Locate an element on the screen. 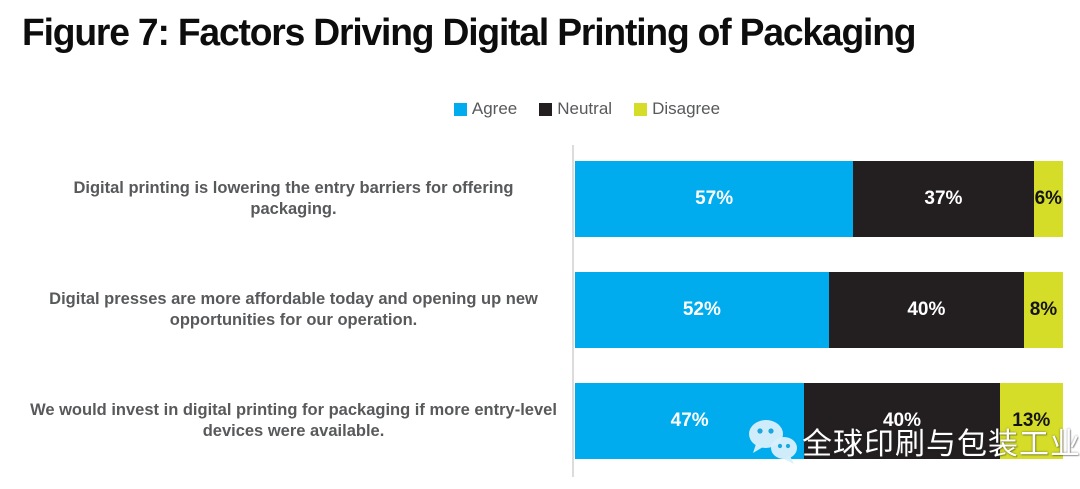 The width and height of the screenshot is (1080, 489). bar-segment-agree: 52% is located at coordinates (702, 310).